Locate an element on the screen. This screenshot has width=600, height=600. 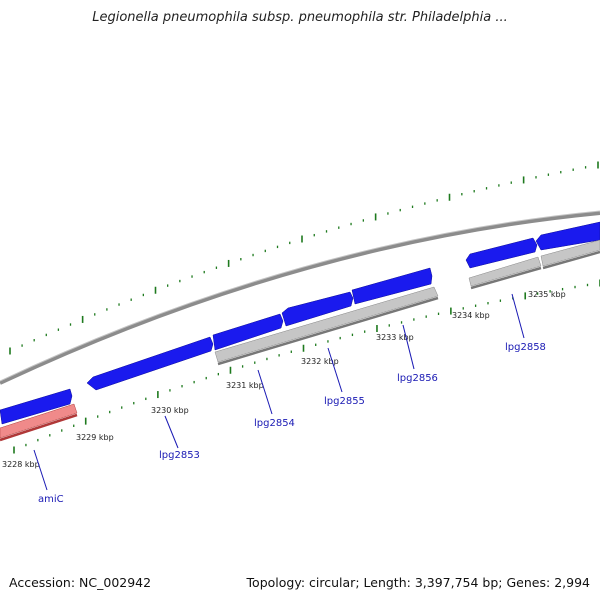
scale-label: 3231 kbp is located at coordinates (245, 385).